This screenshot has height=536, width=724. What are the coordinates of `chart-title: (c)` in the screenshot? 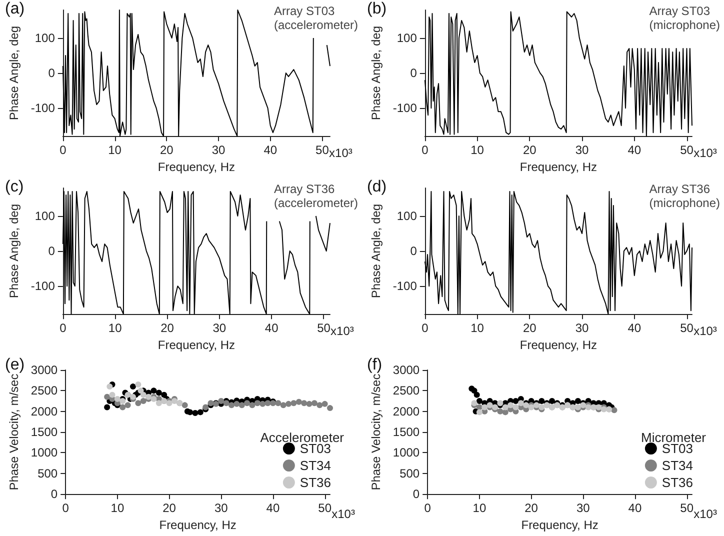 It's located at (14, 187).